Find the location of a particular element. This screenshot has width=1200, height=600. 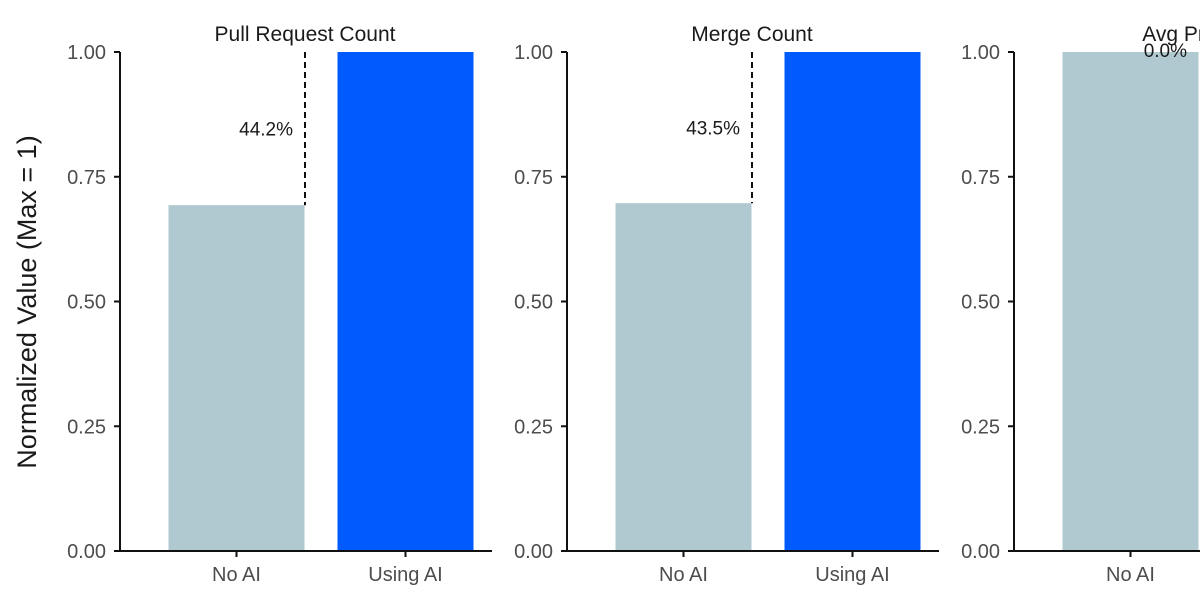

panel-title: Avg Pr To M is located at coordinates (1171, 34).